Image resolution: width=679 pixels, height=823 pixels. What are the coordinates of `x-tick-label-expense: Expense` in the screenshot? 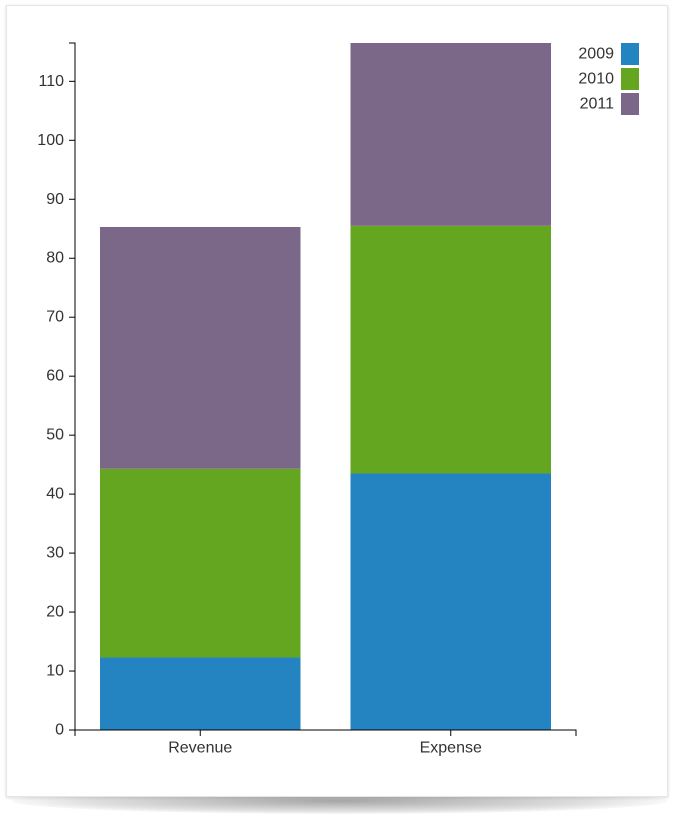 It's located at (451, 748).